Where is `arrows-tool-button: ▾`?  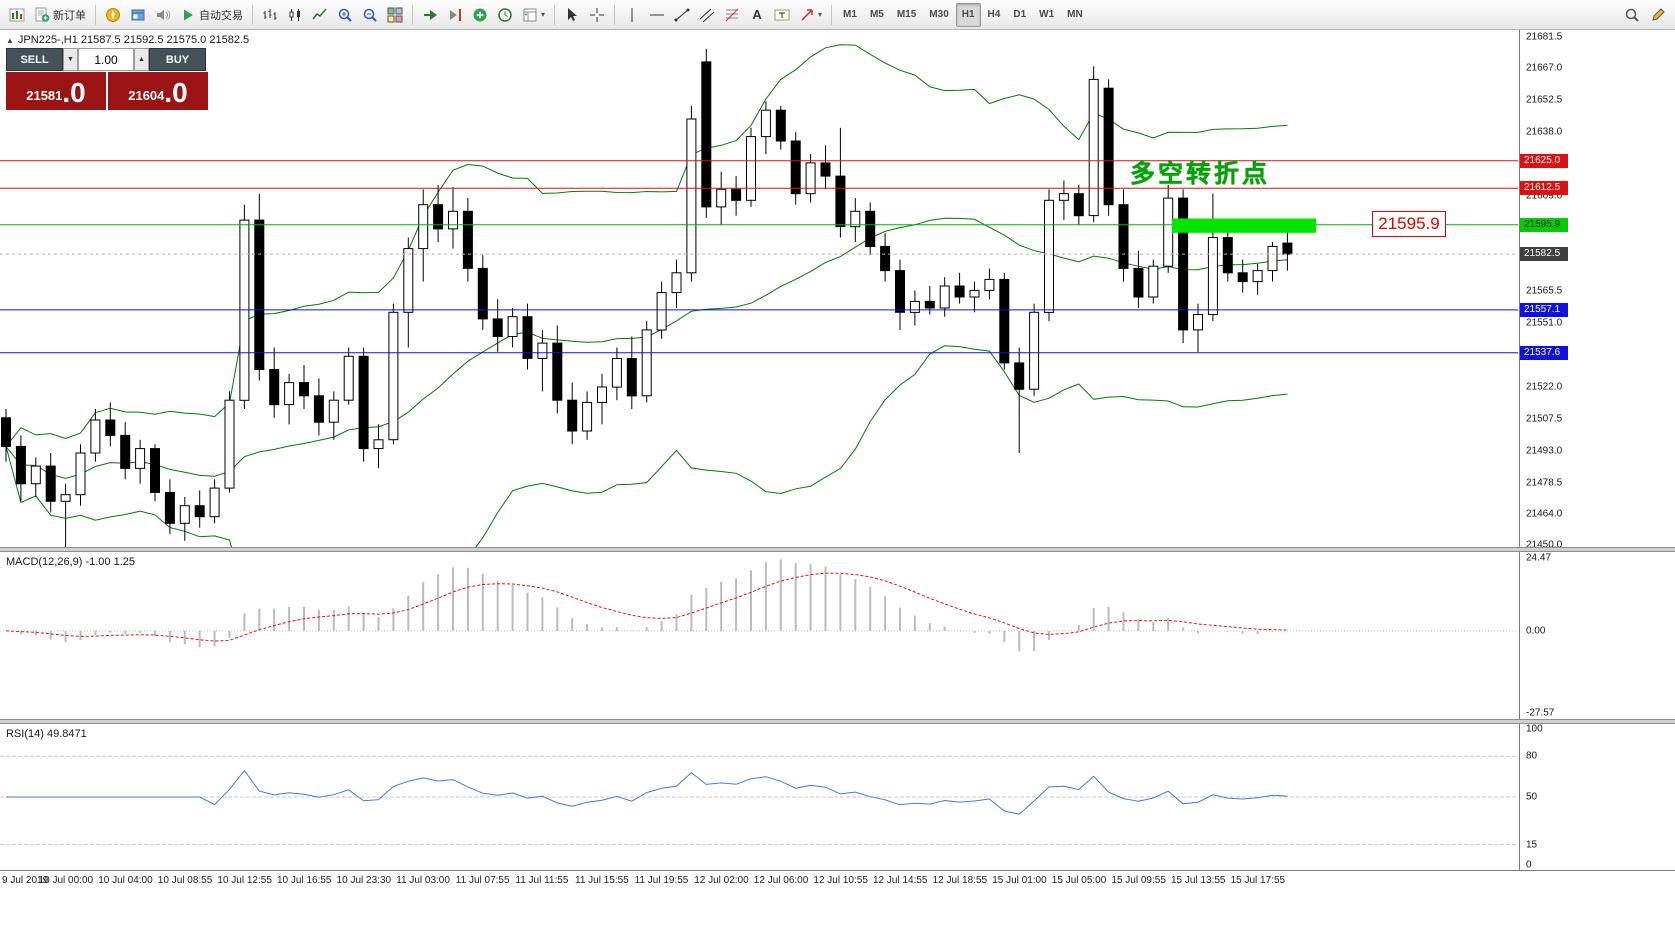 arrows-tool-button: ▾ is located at coordinates (810, 15).